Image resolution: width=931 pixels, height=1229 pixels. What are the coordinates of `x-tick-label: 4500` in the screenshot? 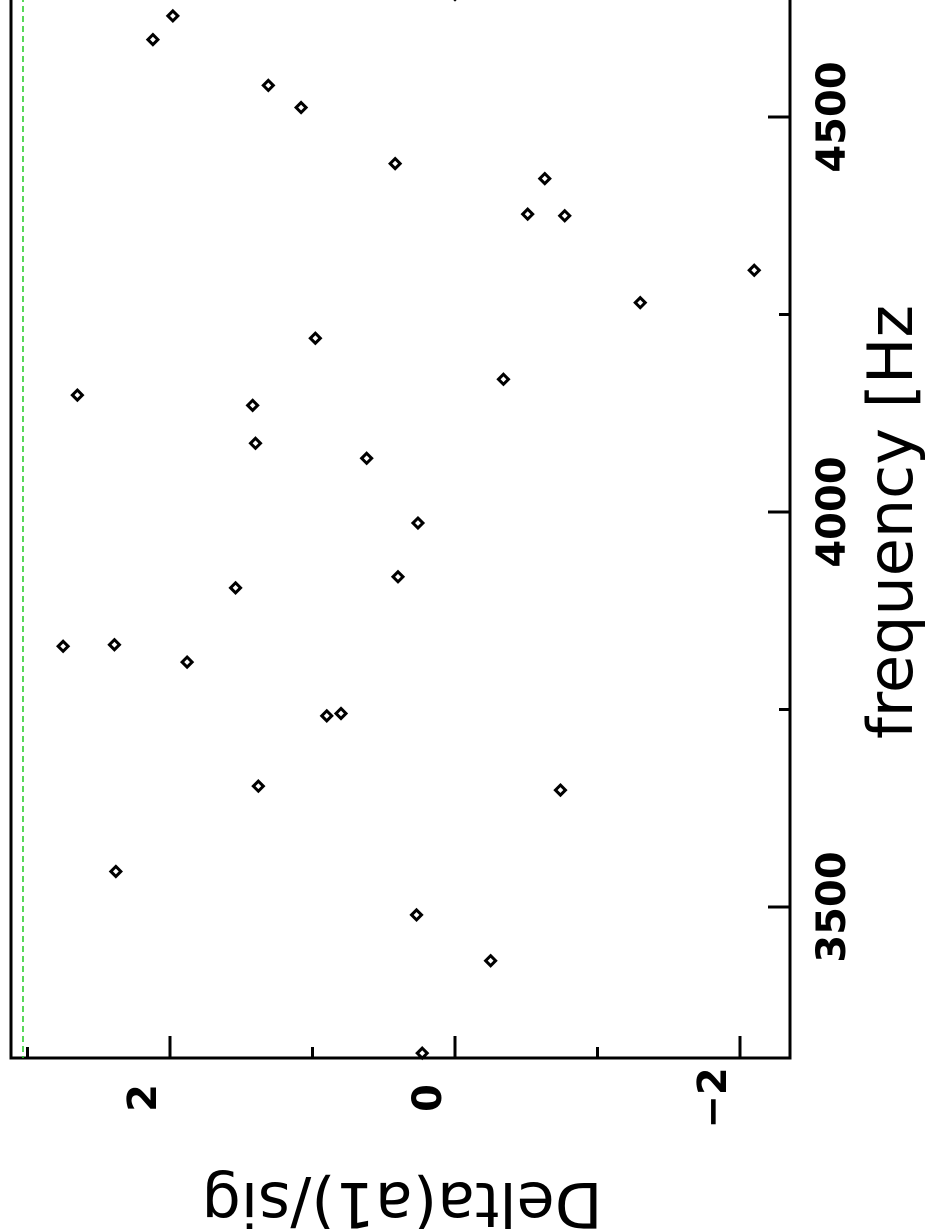 It's located at (832, 116).